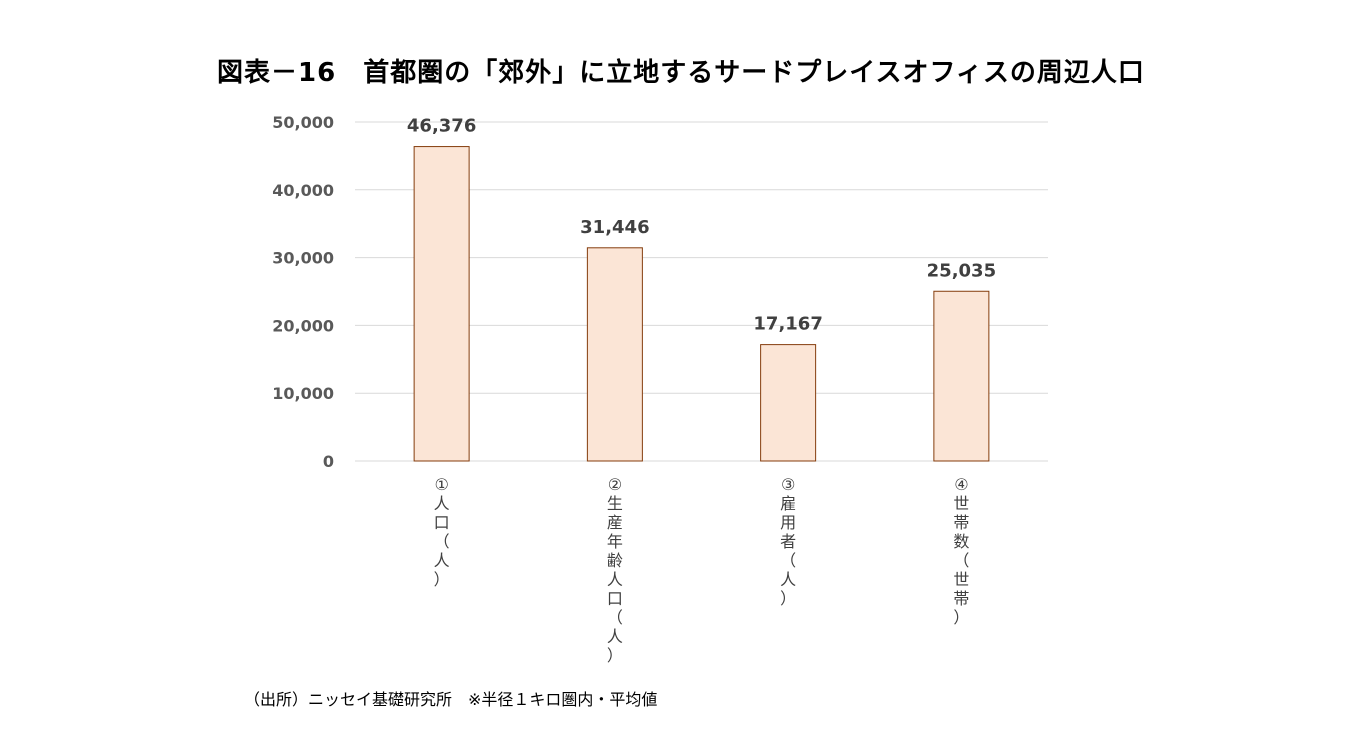  I want to click on source-note: （出所）ニッセイ基礎研究所 ※半径１キロ圏内・平均値, so click(451, 699).